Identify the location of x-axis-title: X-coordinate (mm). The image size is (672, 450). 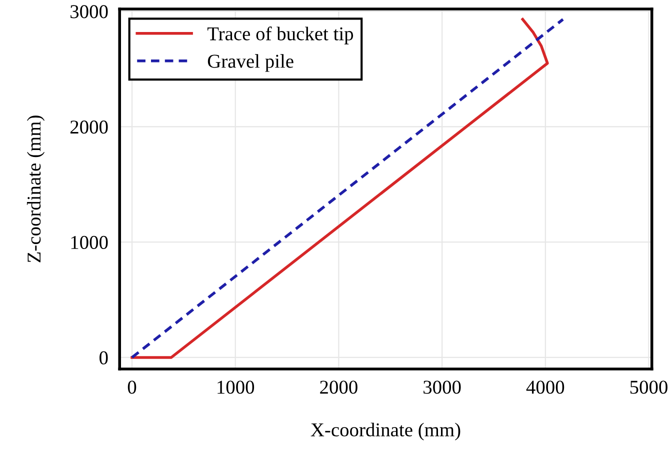
(385, 431).